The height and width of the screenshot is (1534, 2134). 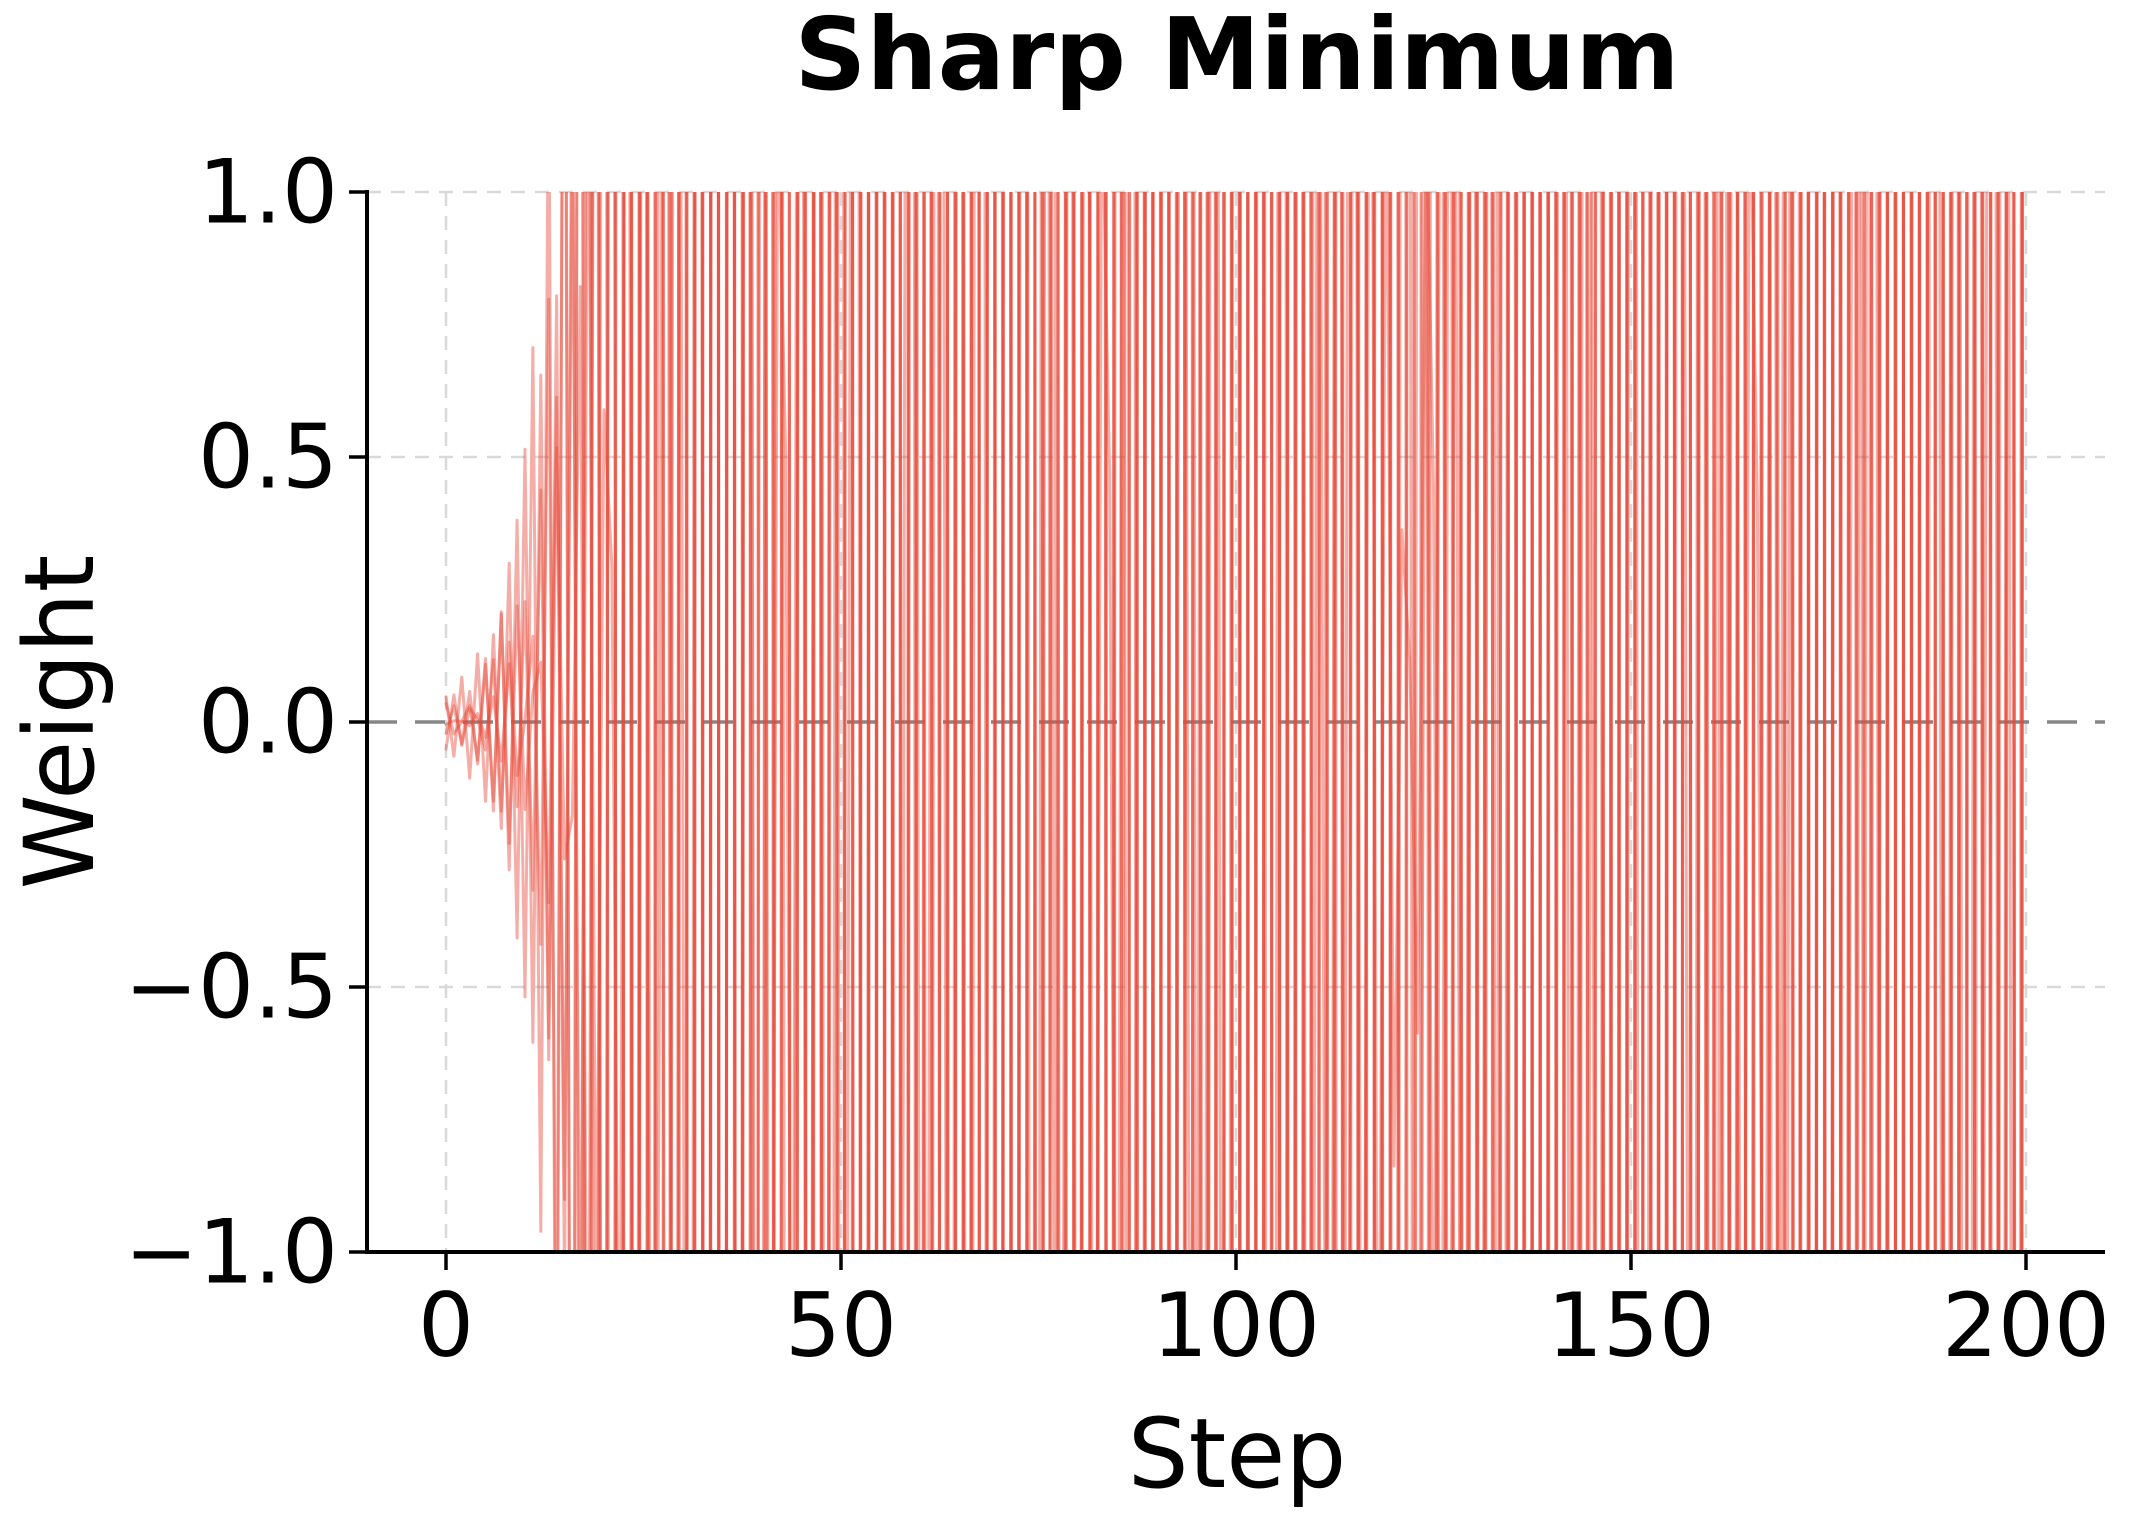 I want to click on y-tick-label-0.0: 0.0, so click(x=268, y=722).